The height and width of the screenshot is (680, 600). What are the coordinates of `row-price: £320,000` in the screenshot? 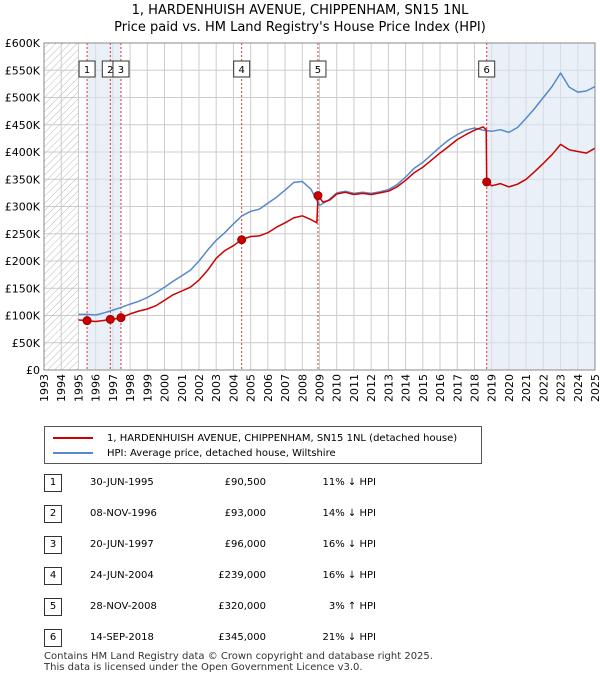 It's located at (242, 606).